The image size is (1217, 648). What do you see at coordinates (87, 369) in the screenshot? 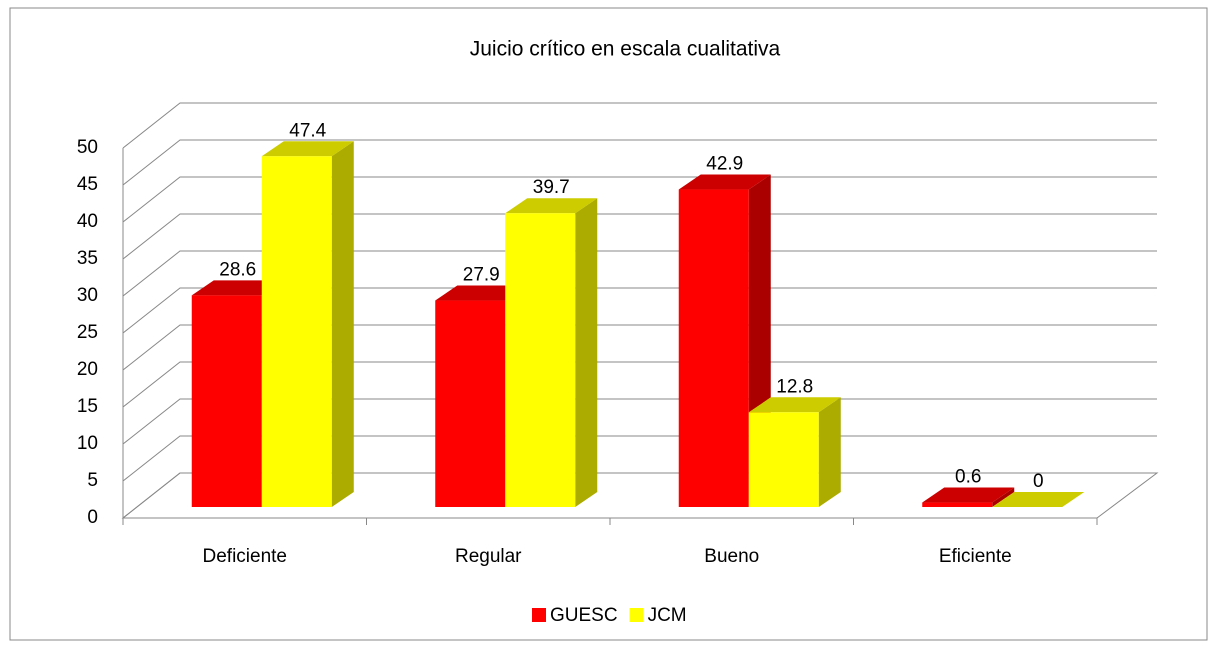
I see `y-tick-label: 20` at bounding box center [87, 369].